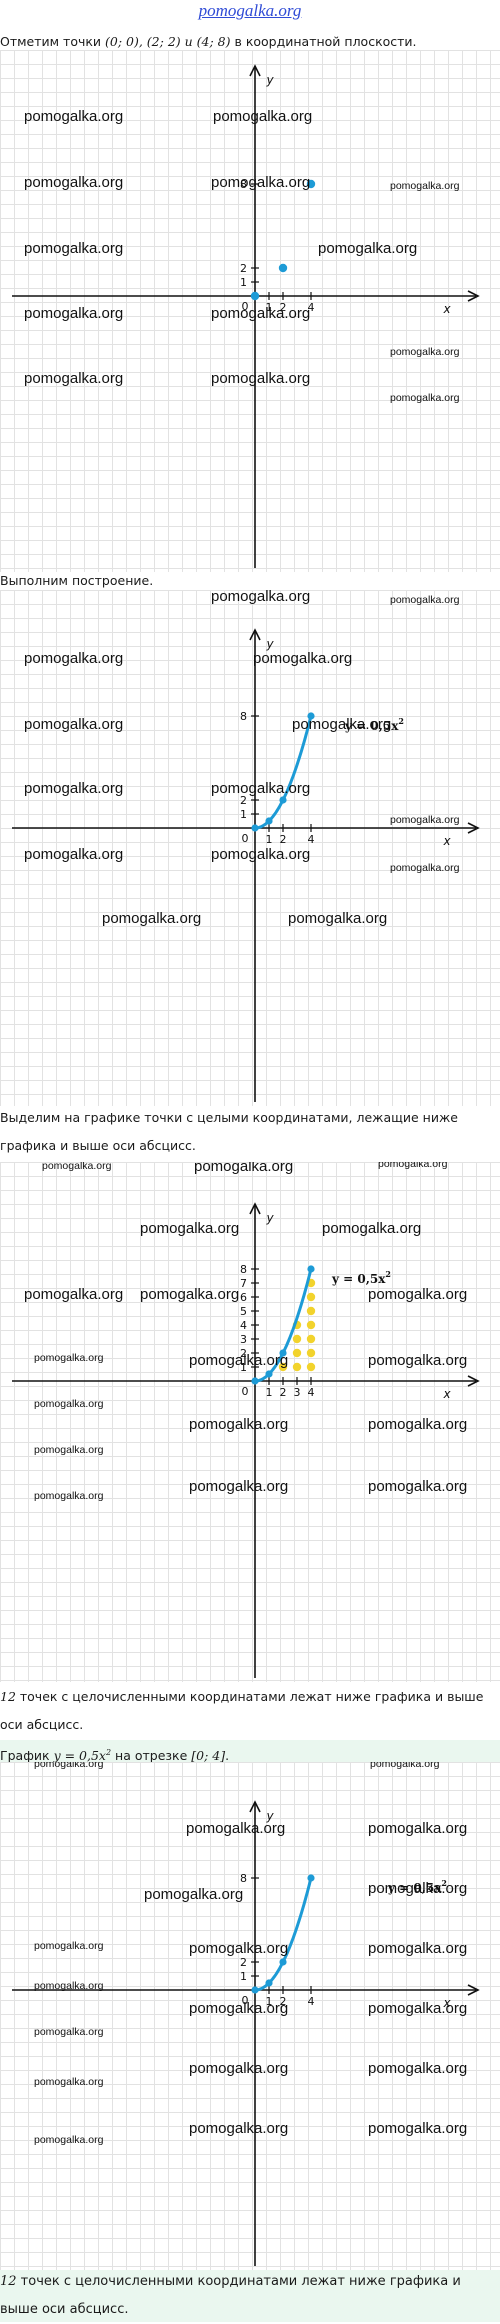 The height and width of the screenshot is (2324, 500). Describe the element at coordinates (82, 1756) in the screenshot. I see `caption-function: y = 0,5x2` at that location.